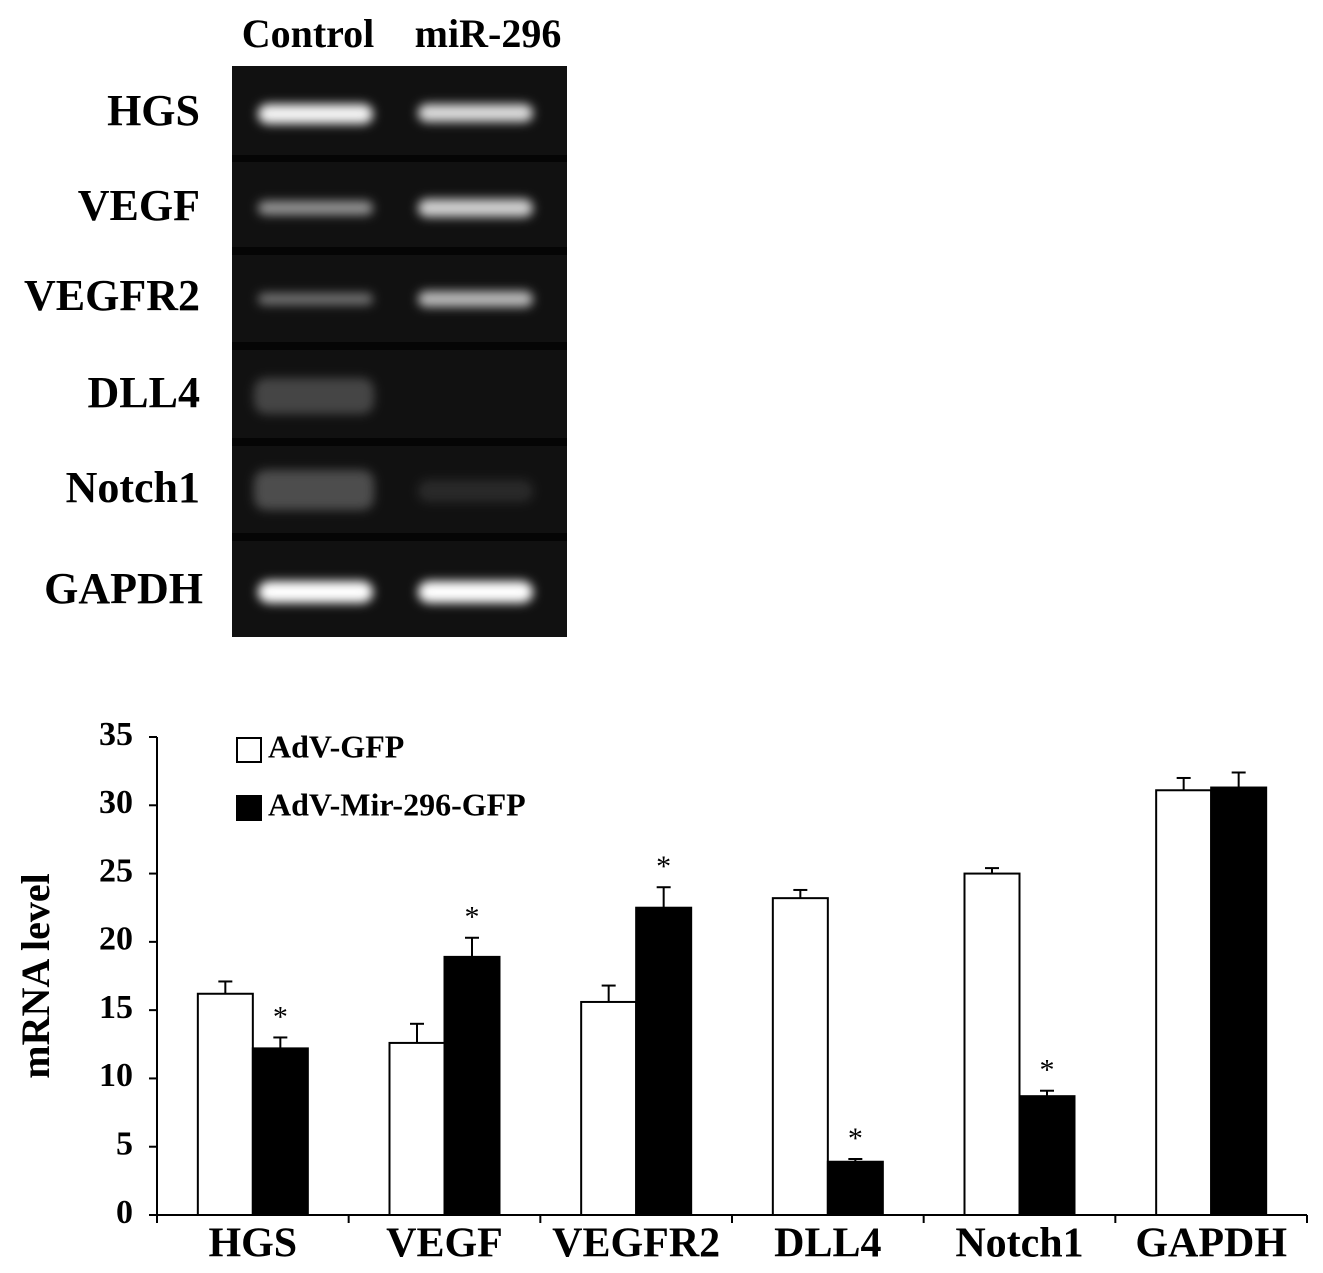 The image size is (1323, 1273). What do you see at coordinates (116, 802) in the screenshot?
I see `y-tick-label: 30` at bounding box center [116, 802].